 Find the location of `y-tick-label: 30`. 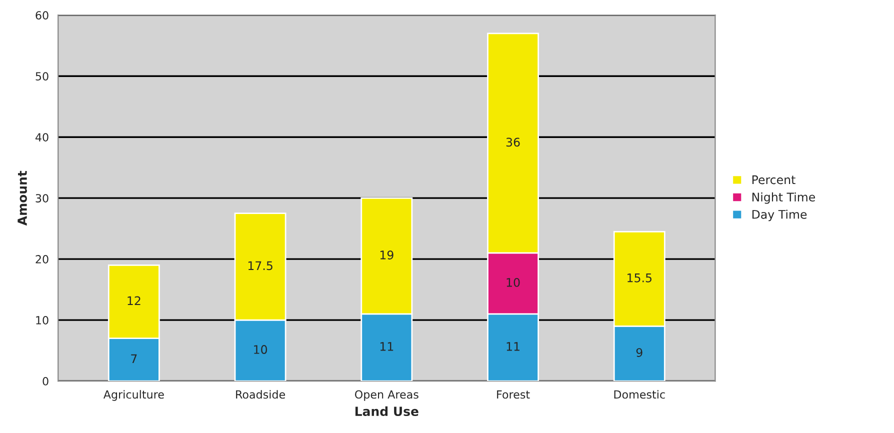

y-tick-label: 30 is located at coordinates (42, 198).